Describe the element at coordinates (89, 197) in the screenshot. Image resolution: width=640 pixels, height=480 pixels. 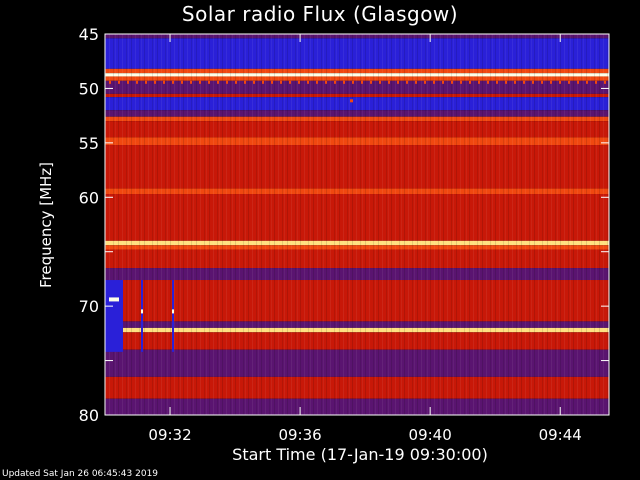
I see `y-tick-label: 60` at that location.